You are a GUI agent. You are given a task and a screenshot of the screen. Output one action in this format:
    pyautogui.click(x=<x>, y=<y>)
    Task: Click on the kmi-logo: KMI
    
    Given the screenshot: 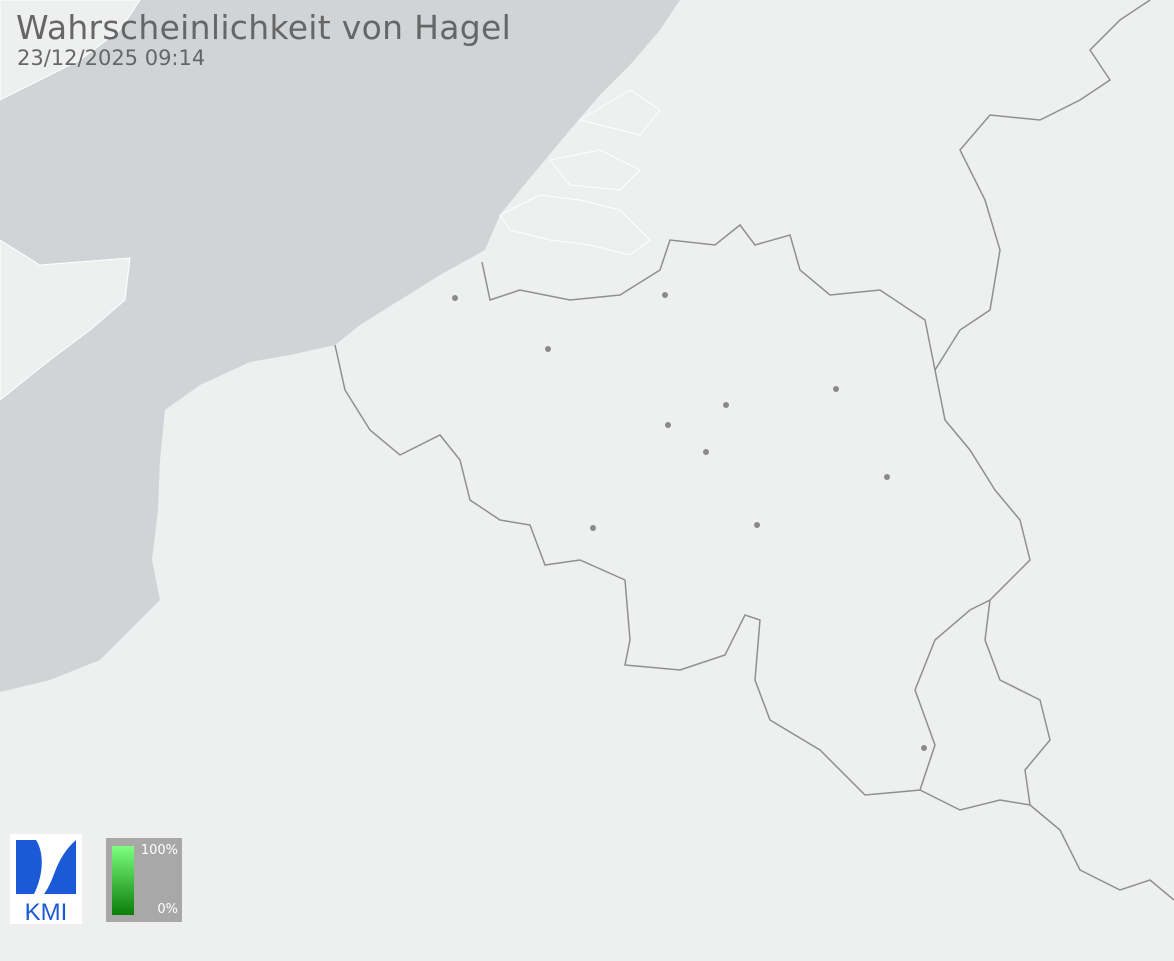 What is the action you would take?
    pyautogui.click(x=46, y=880)
    